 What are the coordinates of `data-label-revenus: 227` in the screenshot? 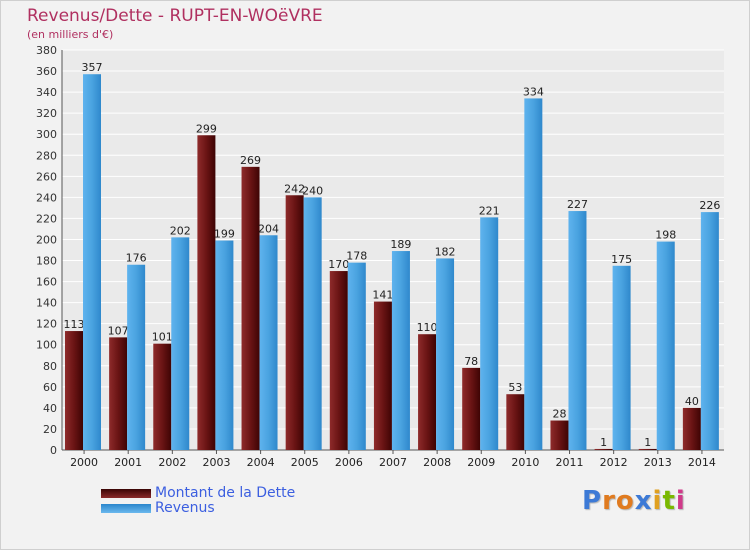 It's located at (577, 204).